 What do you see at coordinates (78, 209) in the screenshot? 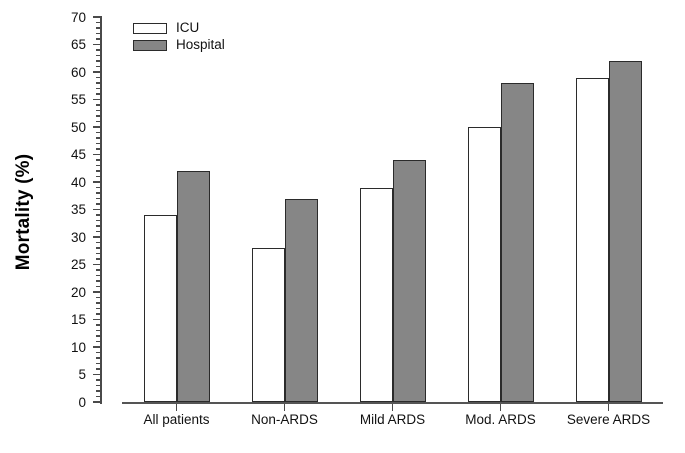
I see `y-tick-label: 35` at bounding box center [78, 209].